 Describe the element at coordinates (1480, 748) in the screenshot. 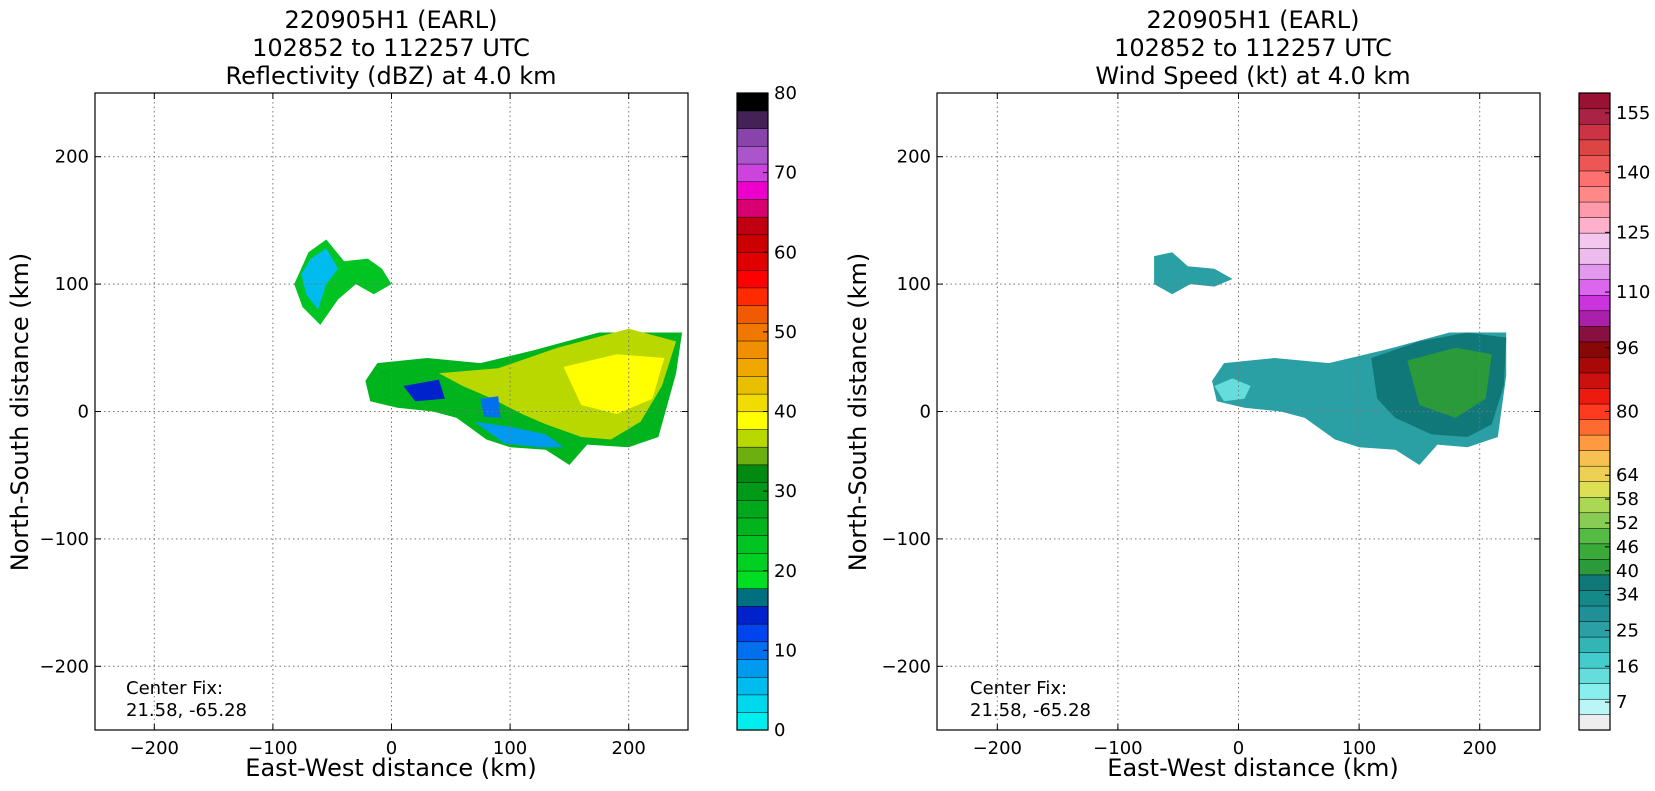

I see `x-tick-label: 200` at that location.